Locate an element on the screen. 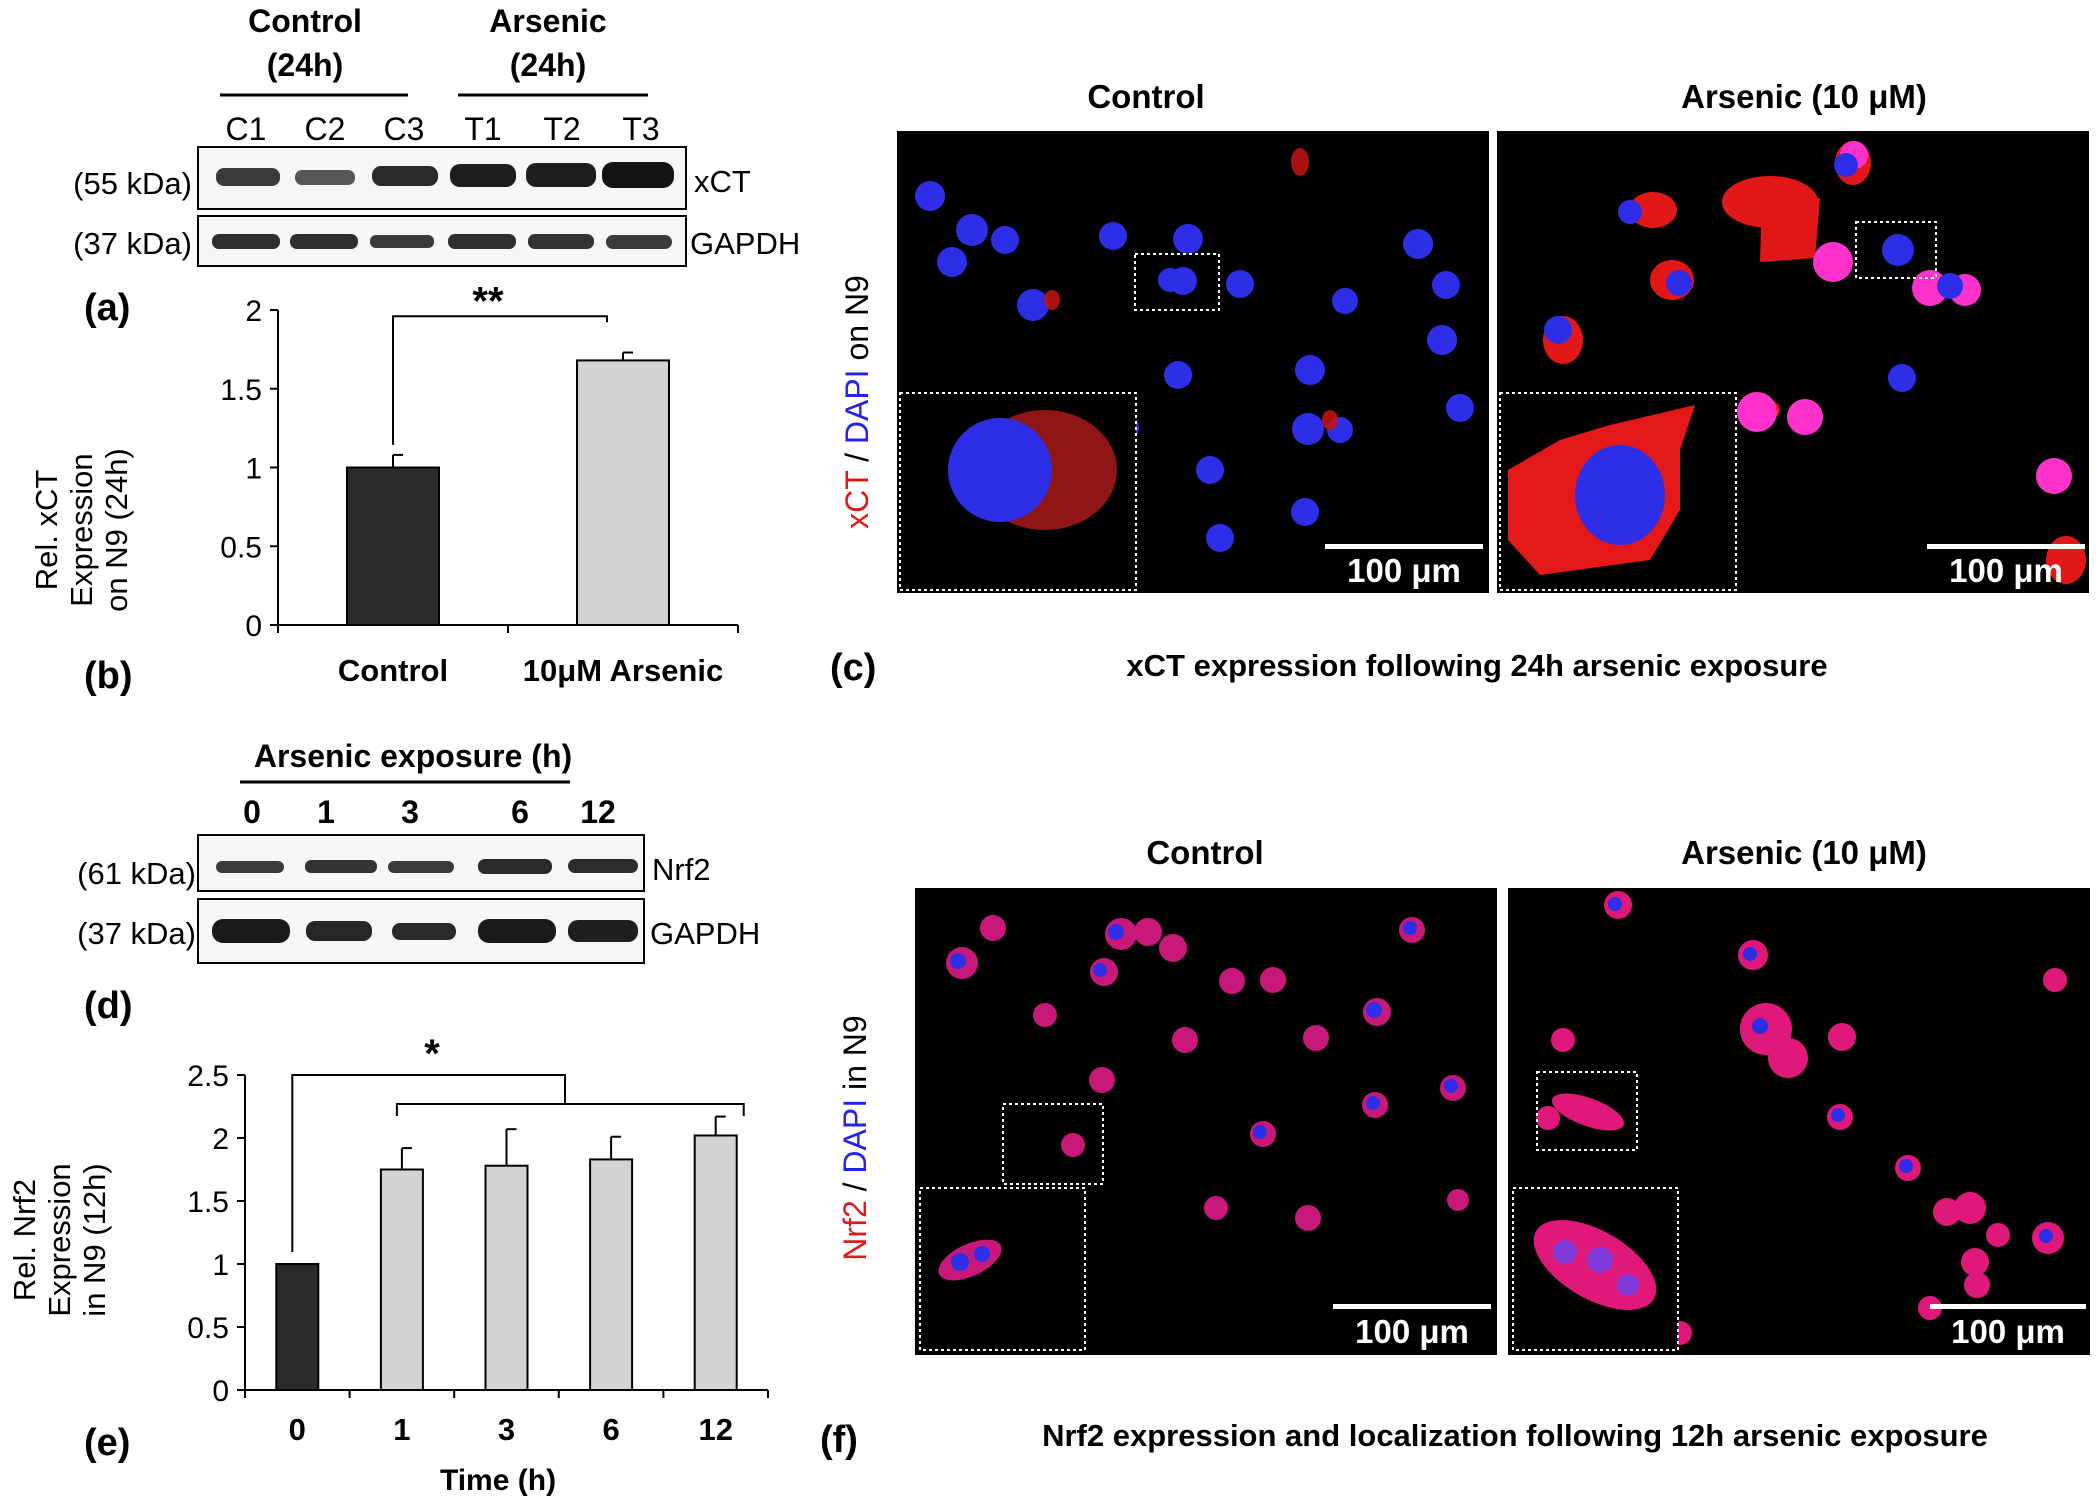  panel-label-b: (b) is located at coordinates (108, 676).